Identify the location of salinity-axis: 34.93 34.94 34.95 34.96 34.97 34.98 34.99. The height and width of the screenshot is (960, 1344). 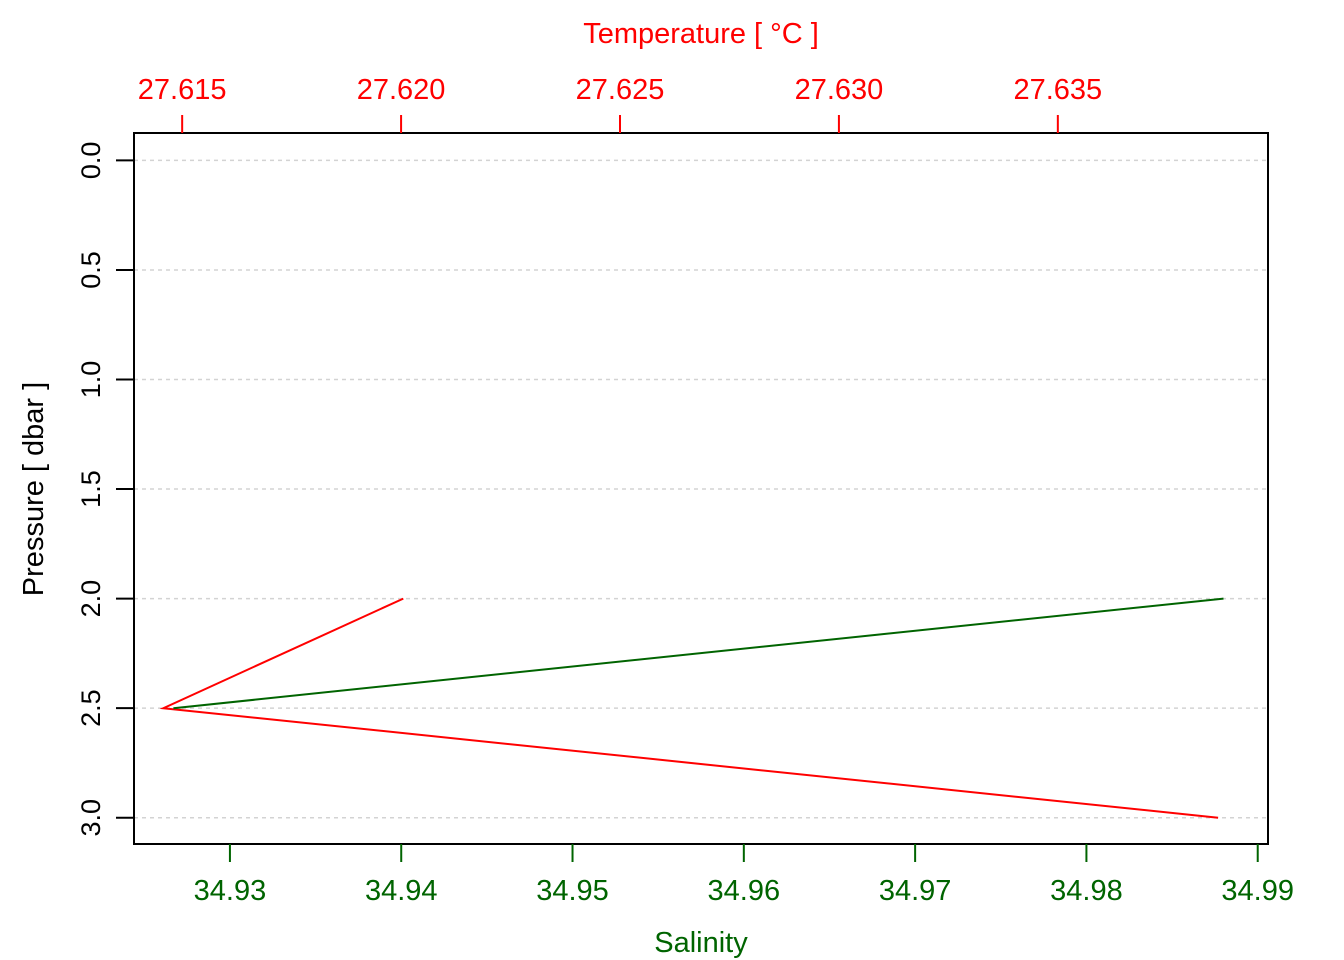
(744, 875).